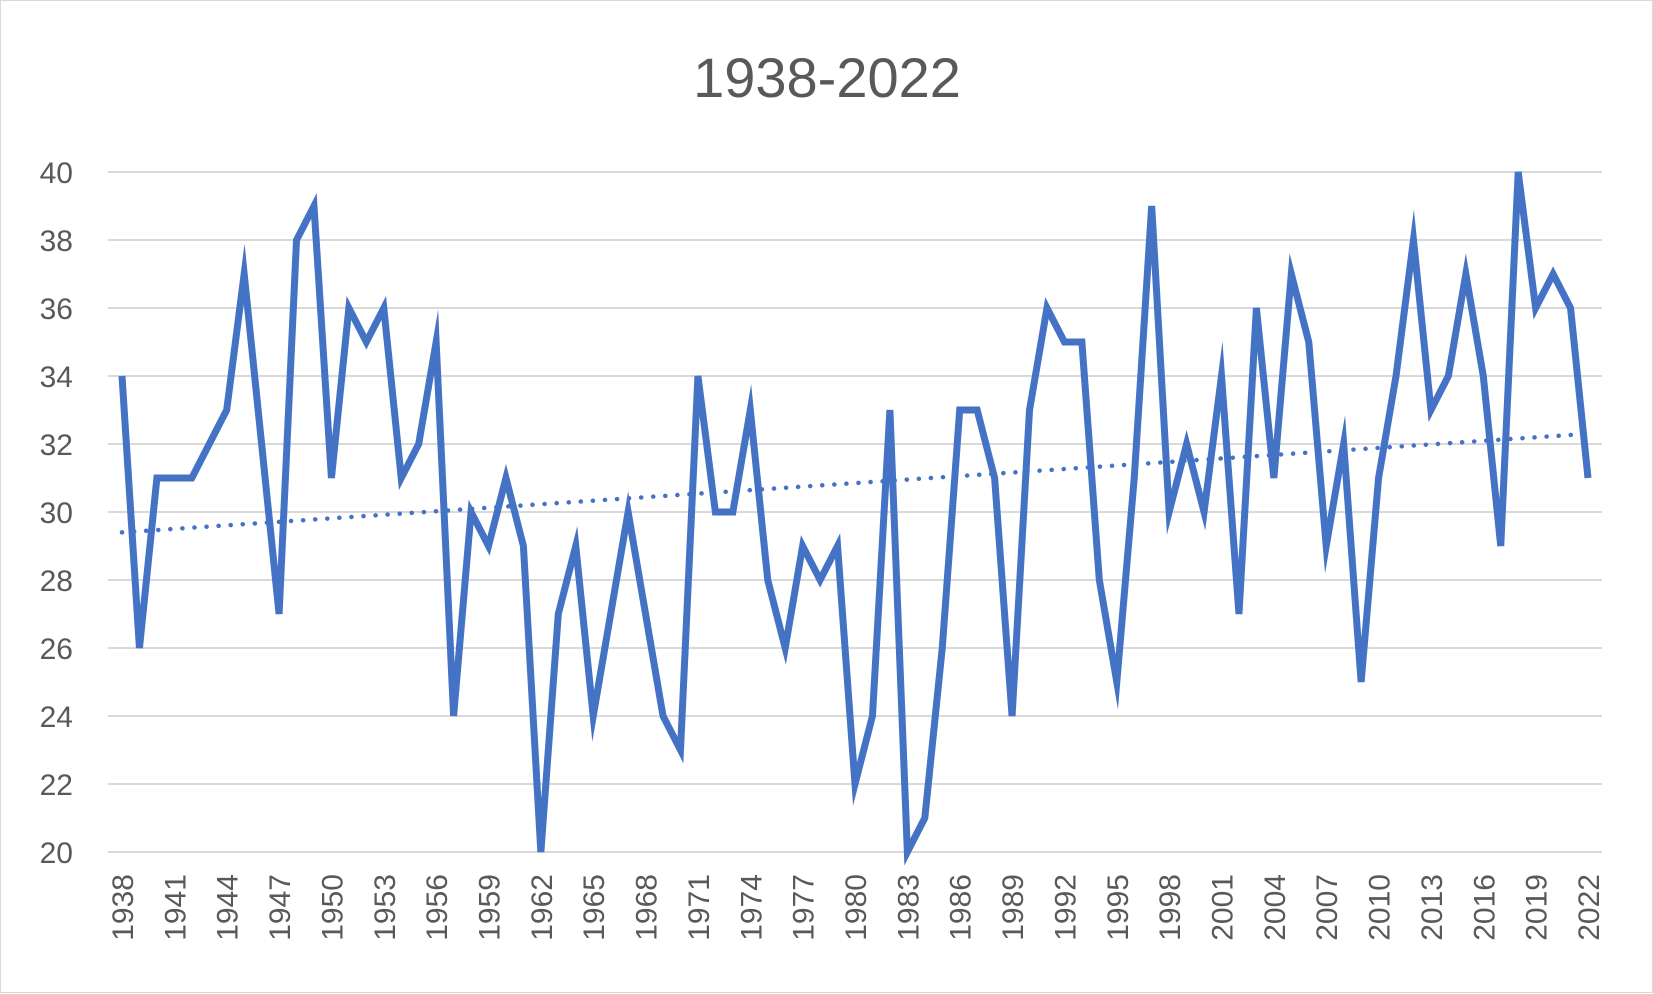 The height and width of the screenshot is (994, 1653). What do you see at coordinates (56, 377) in the screenshot?
I see `y-tick-label: 34` at bounding box center [56, 377].